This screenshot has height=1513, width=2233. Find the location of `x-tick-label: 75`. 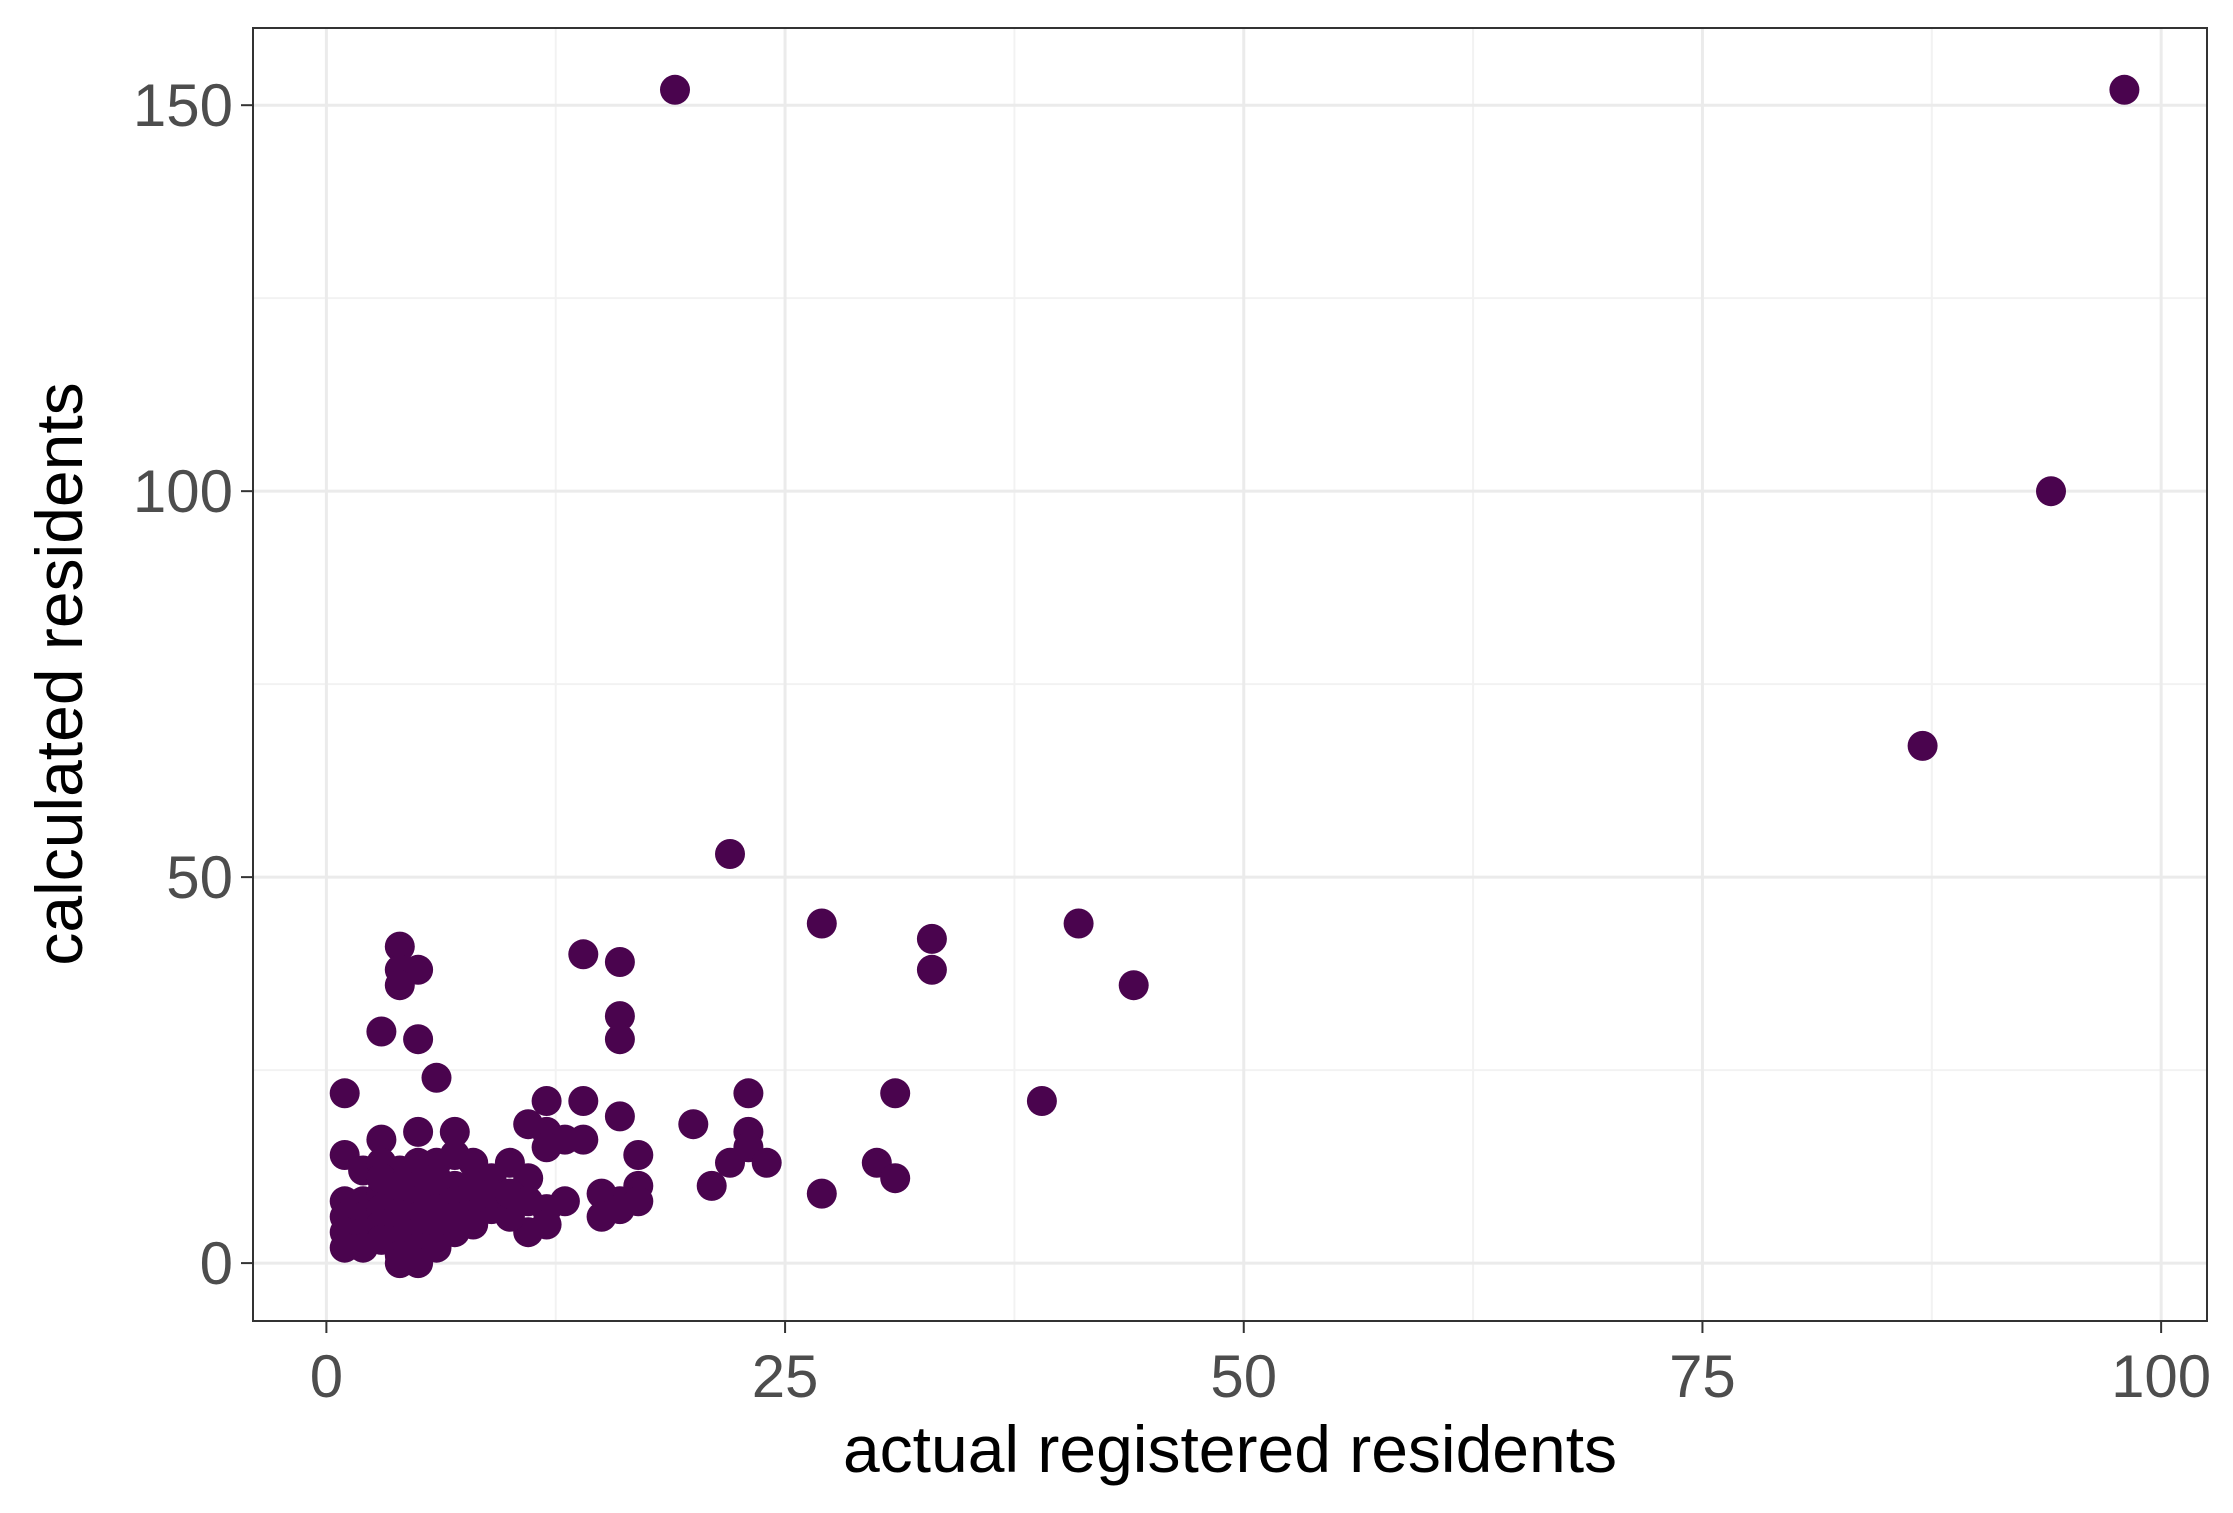

x-tick-label: 75 is located at coordinates (1702, 1376).